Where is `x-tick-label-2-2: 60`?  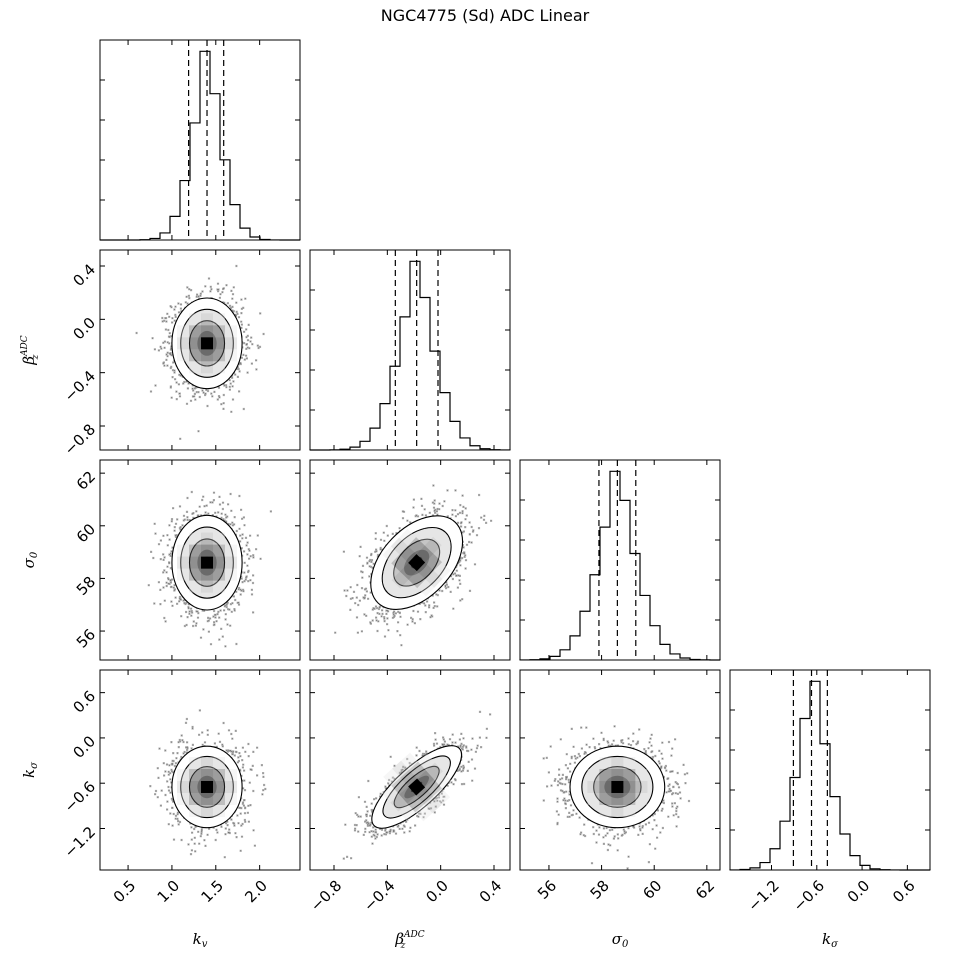
x-tick-label-2-2: 60 is located at coordinates (652, 890).